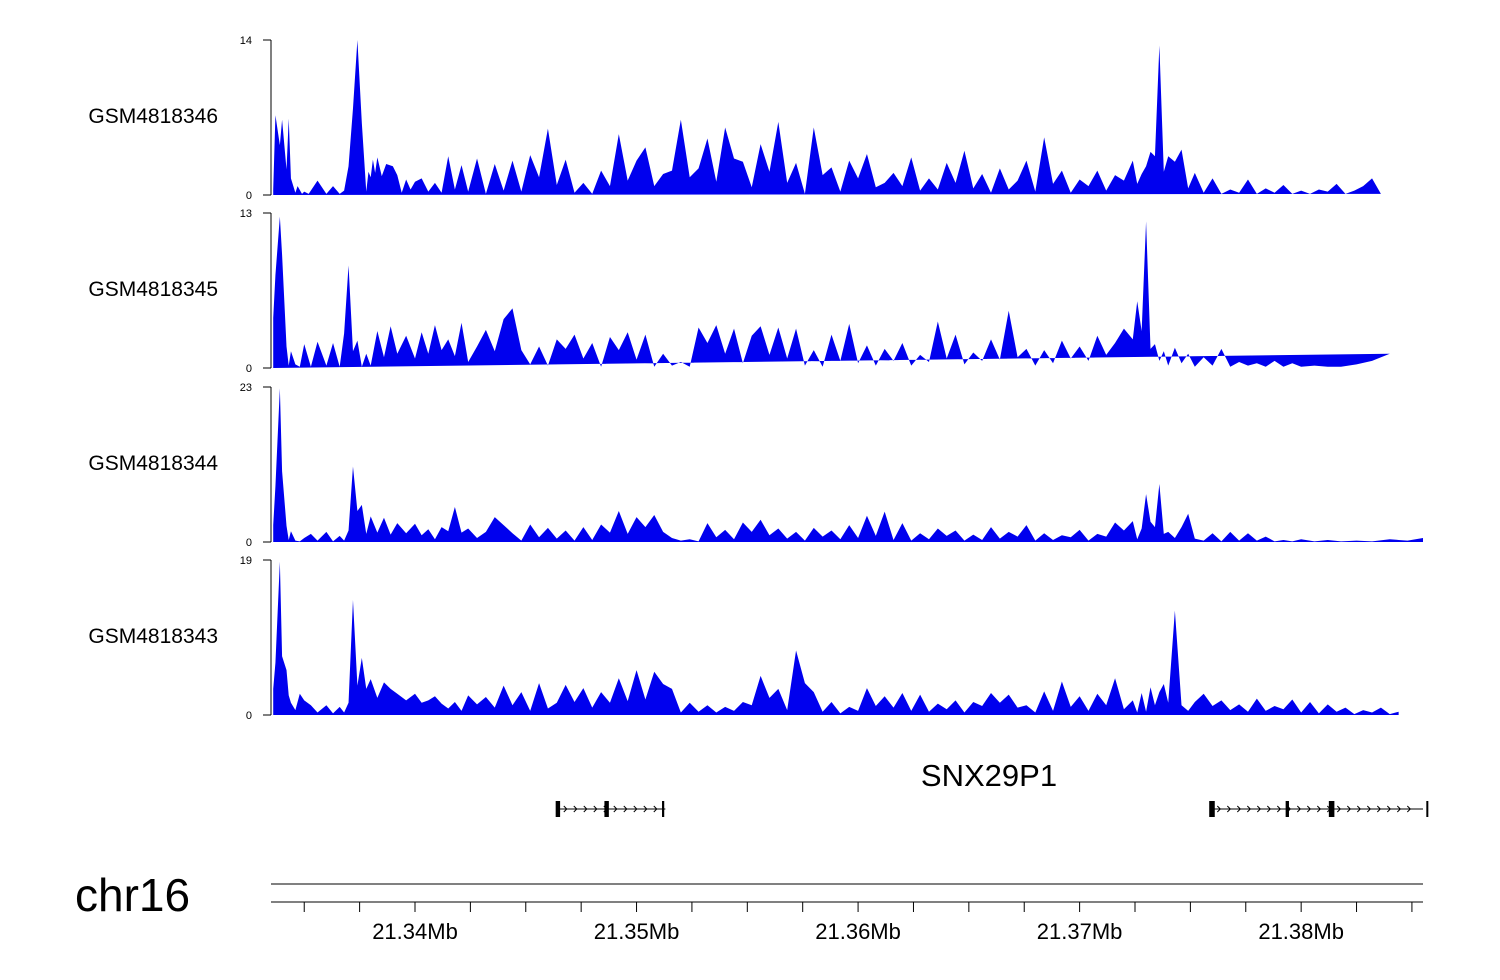  I want to click on track-name-label: GSM4818344, so click(153, 463).